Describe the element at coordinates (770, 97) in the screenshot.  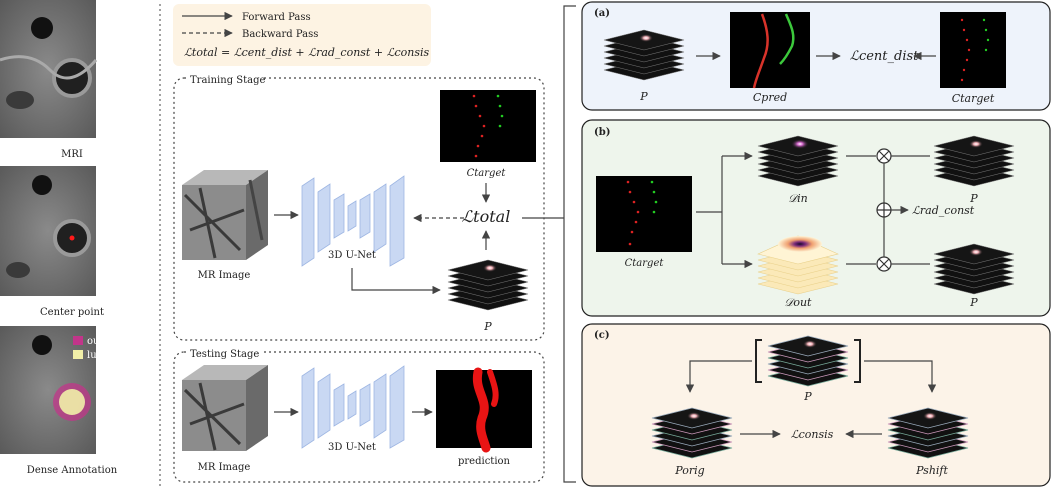
I see `panel-a-cpred-label: Cpred` at that location.